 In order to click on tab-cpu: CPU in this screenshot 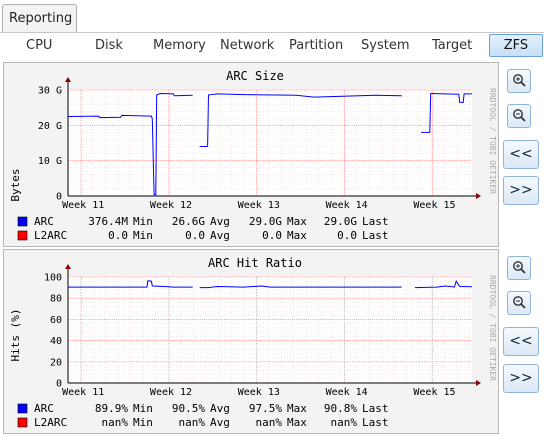, I will do `click(39, 45)`.